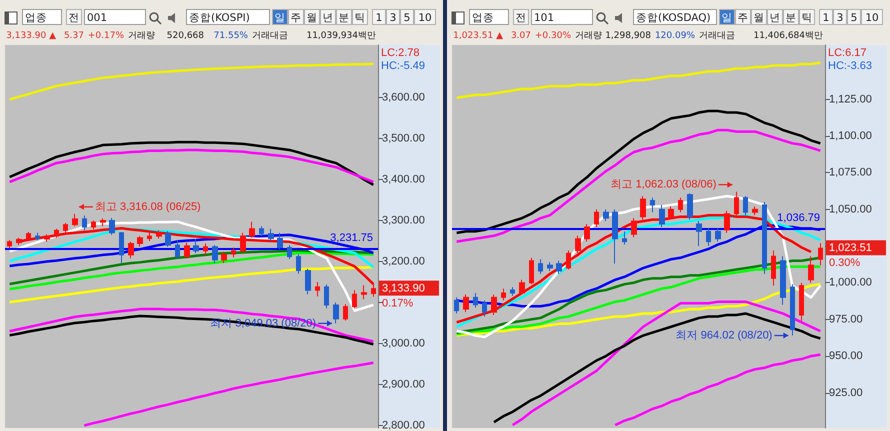 This screenshot has height=431, width=890. I want to click on text: 거래대금, so click(270, 36).